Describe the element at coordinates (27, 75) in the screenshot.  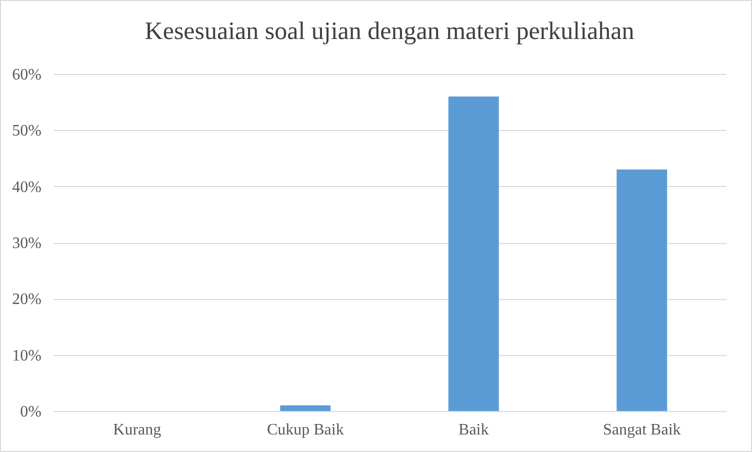
I see `y-tick-label: 60%` at that location.